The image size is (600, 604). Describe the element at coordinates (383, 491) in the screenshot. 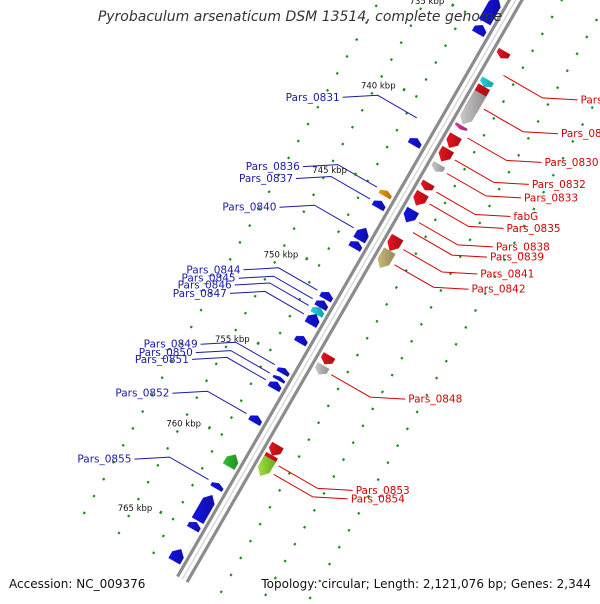

I see `gene-label: Pars_0853` at that location.